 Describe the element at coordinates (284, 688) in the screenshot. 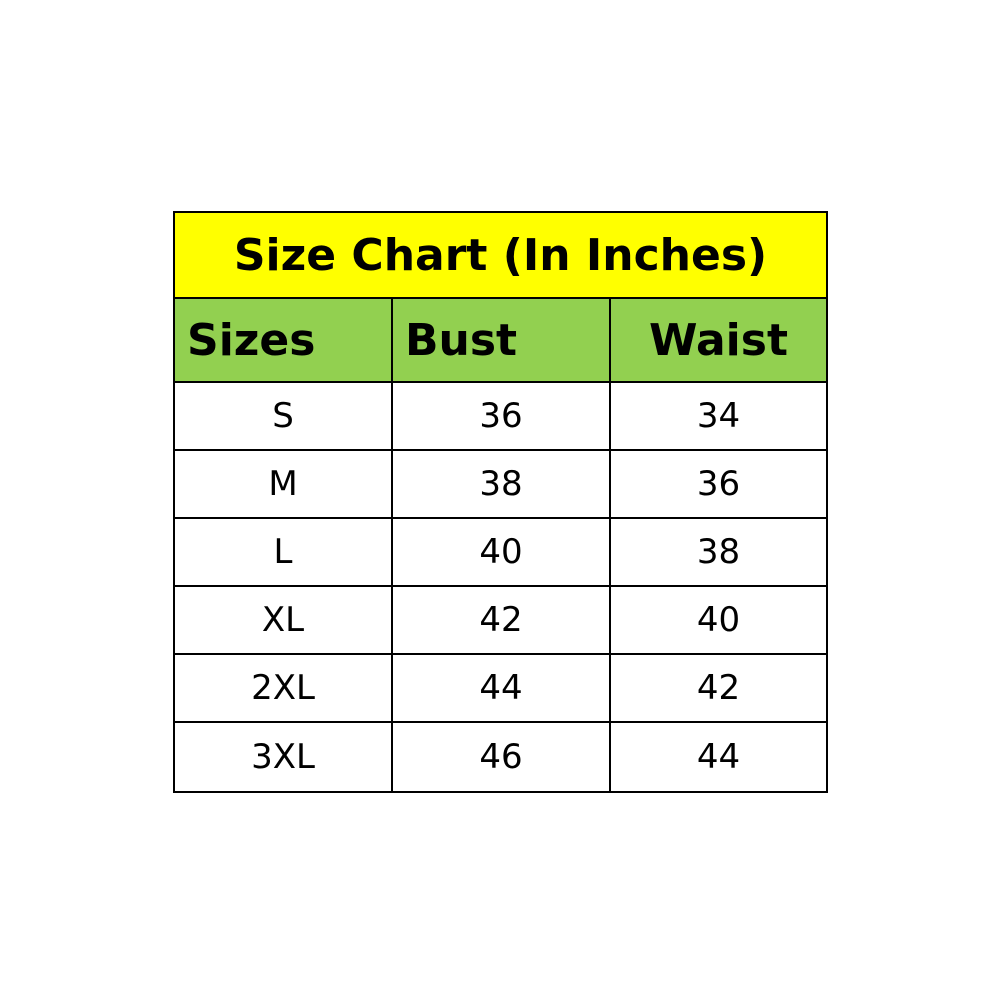

I see `cell-size: 2XL` at that location.